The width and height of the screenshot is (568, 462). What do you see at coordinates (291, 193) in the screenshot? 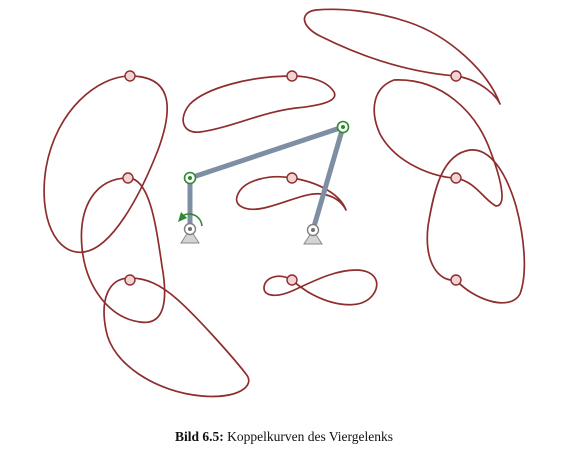
I see `coupler-curve-center` at bounding box center [291, 193].